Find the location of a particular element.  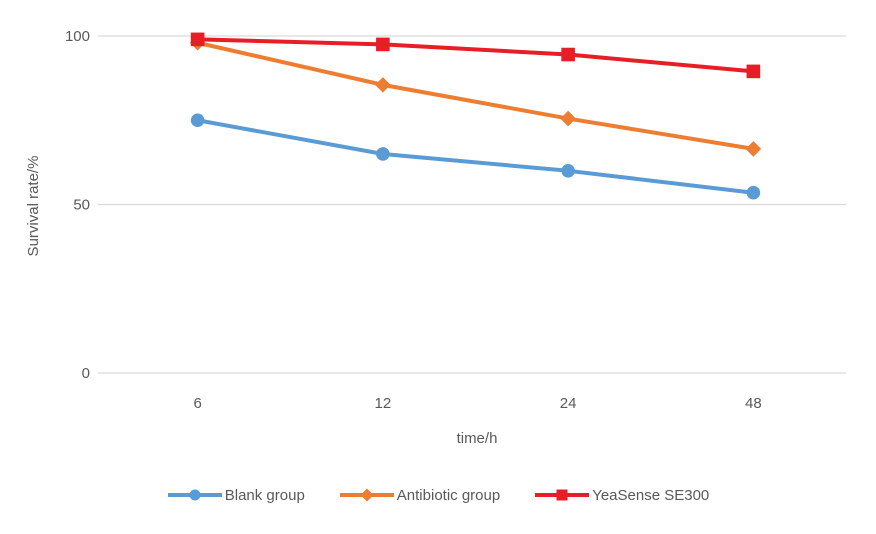

y-axis-title: Survival rate/% is located at coordinates (33, 206).